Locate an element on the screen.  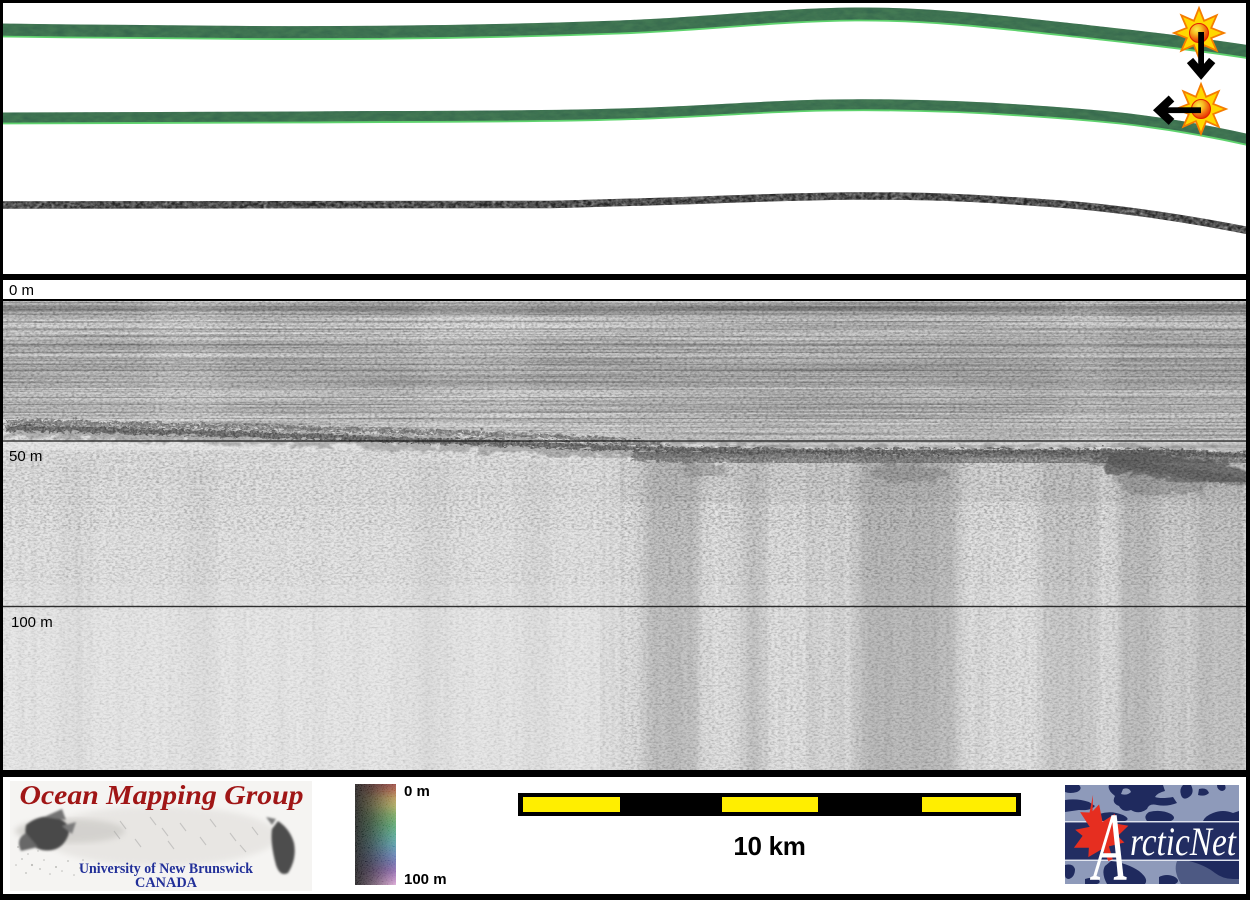
svg-text: rcticNet is located at coordinates (1183, 841).